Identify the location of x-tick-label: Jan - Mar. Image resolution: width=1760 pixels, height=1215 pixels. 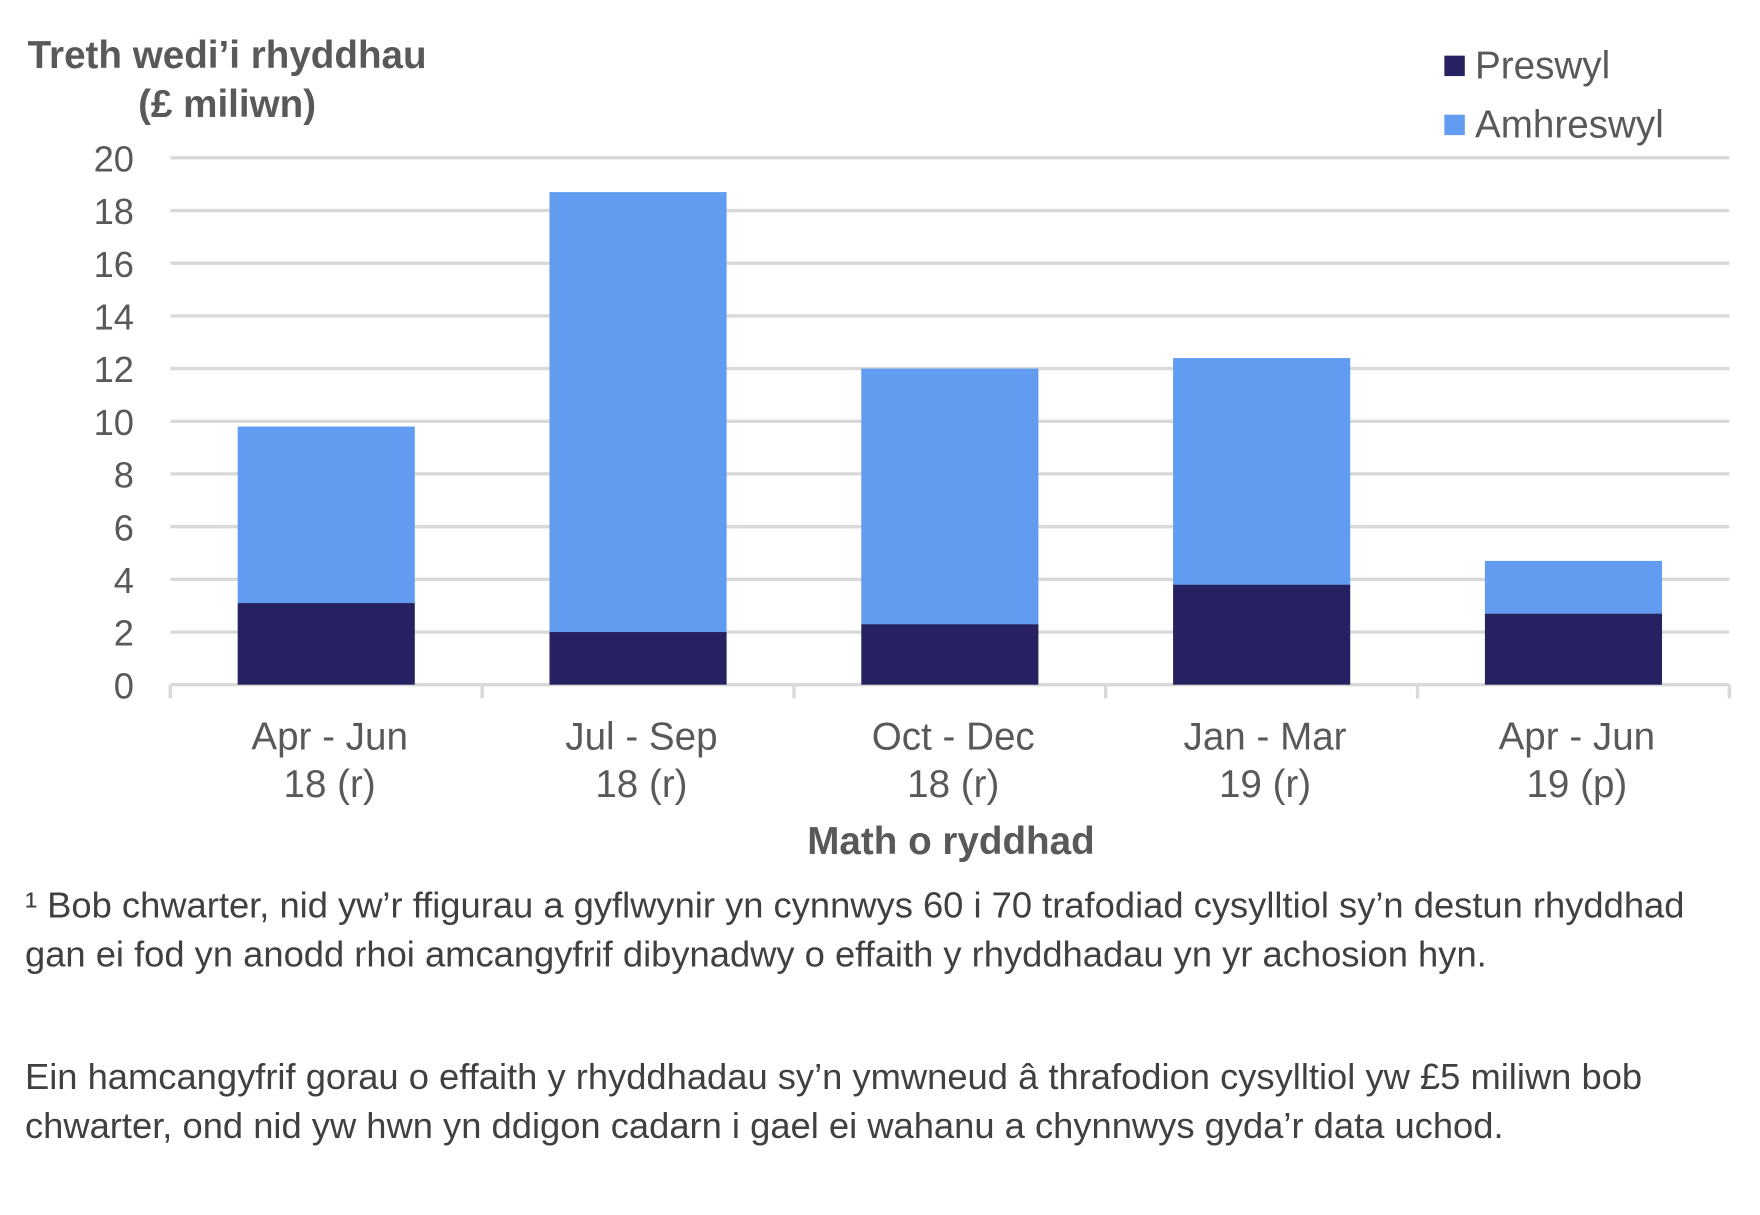
(1265, 736).